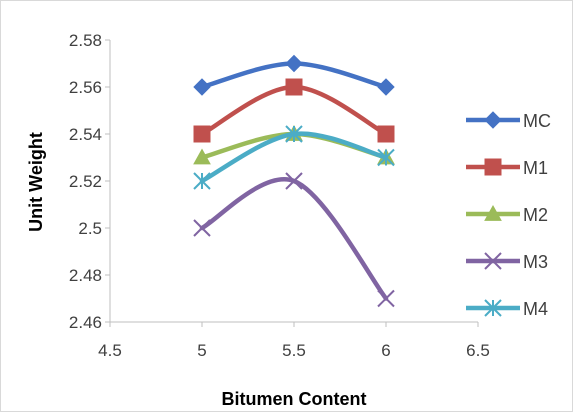 This screenshot has width=573, height=412. What do you see at coordinates (535, 309) in the screenshot?
I see `legend-label-m4: M4` at bounding box center [535, 309].